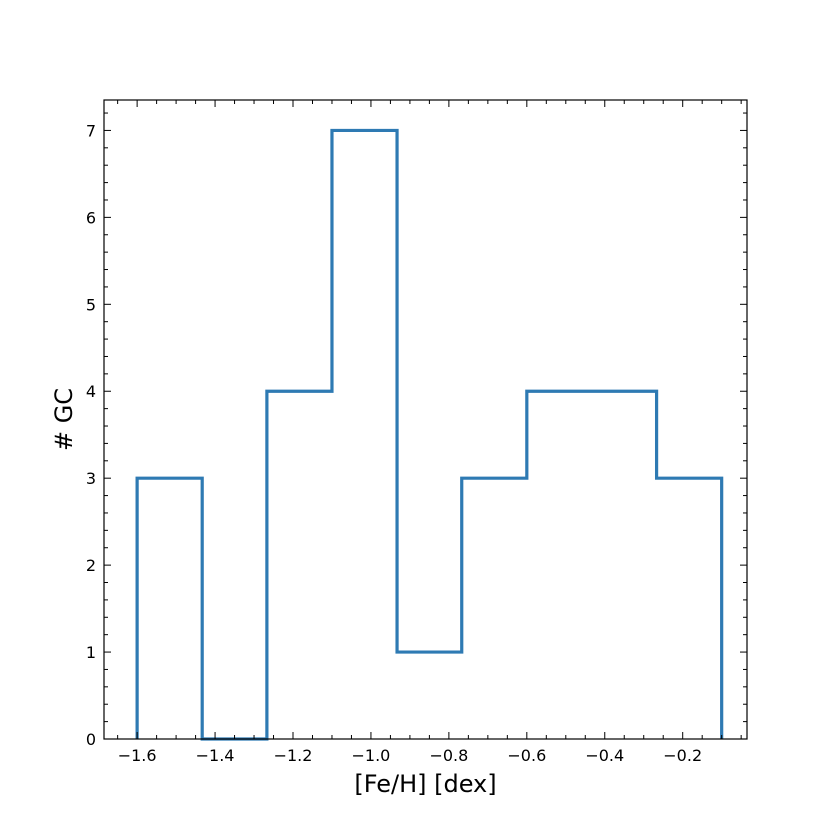 This screenshot has height=830, width=830. Describe the element at coordinates (91, 130) in the screenshot. I see `y-tick-label: 7` at that location.